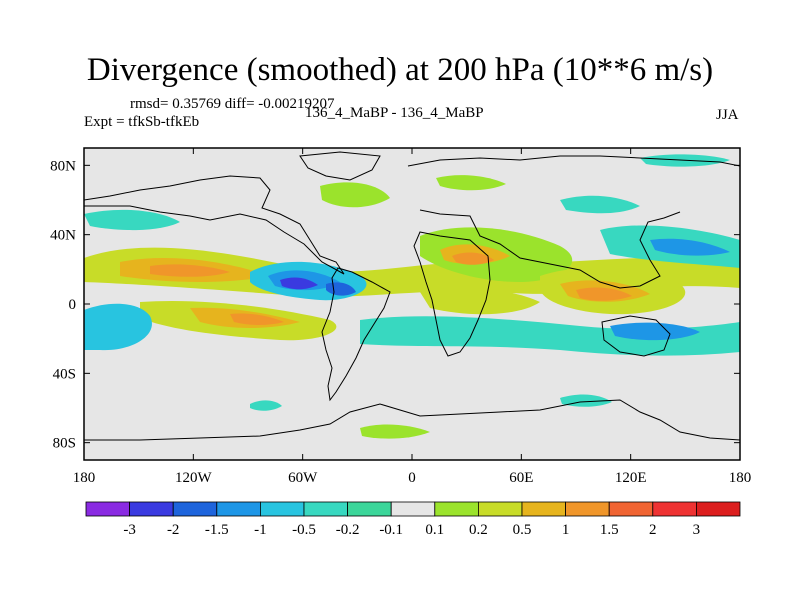  I want to click on colorbar-label: 0.5, so click(522, 530).